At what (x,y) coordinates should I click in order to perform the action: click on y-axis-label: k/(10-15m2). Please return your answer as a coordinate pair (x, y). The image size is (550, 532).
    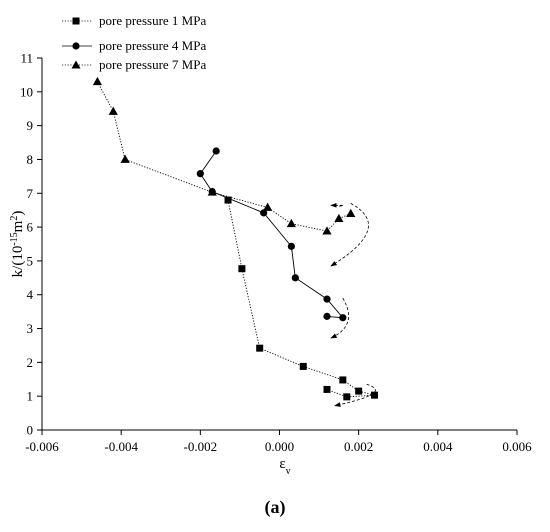
    Looking at the image, I should click on (18, 244).